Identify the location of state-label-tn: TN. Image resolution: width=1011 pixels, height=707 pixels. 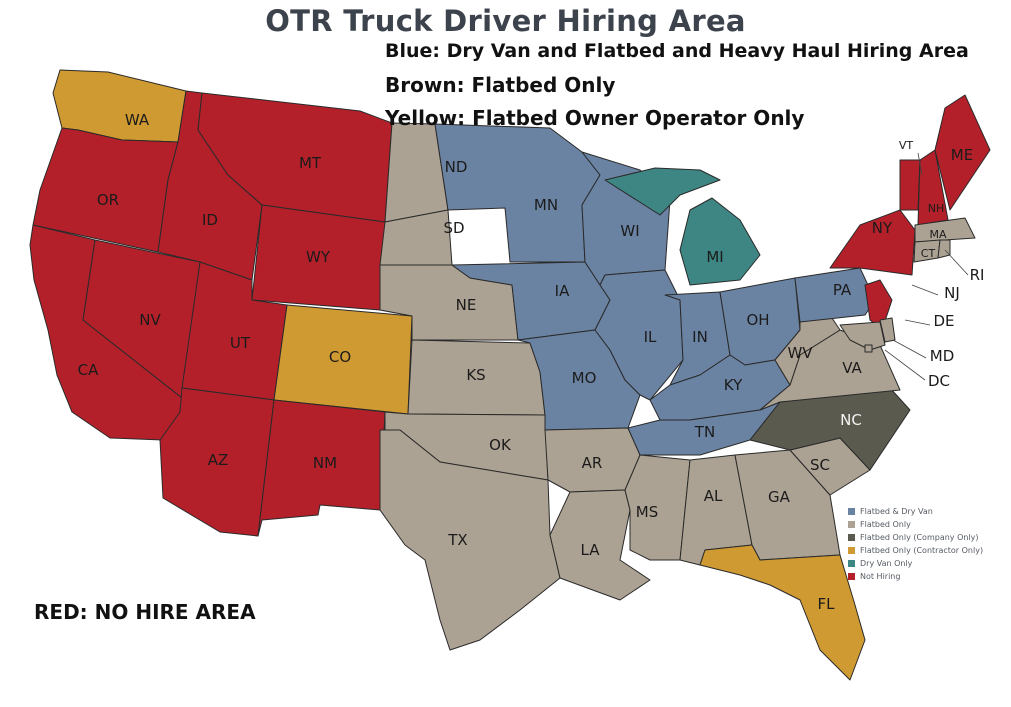
(704, 432).